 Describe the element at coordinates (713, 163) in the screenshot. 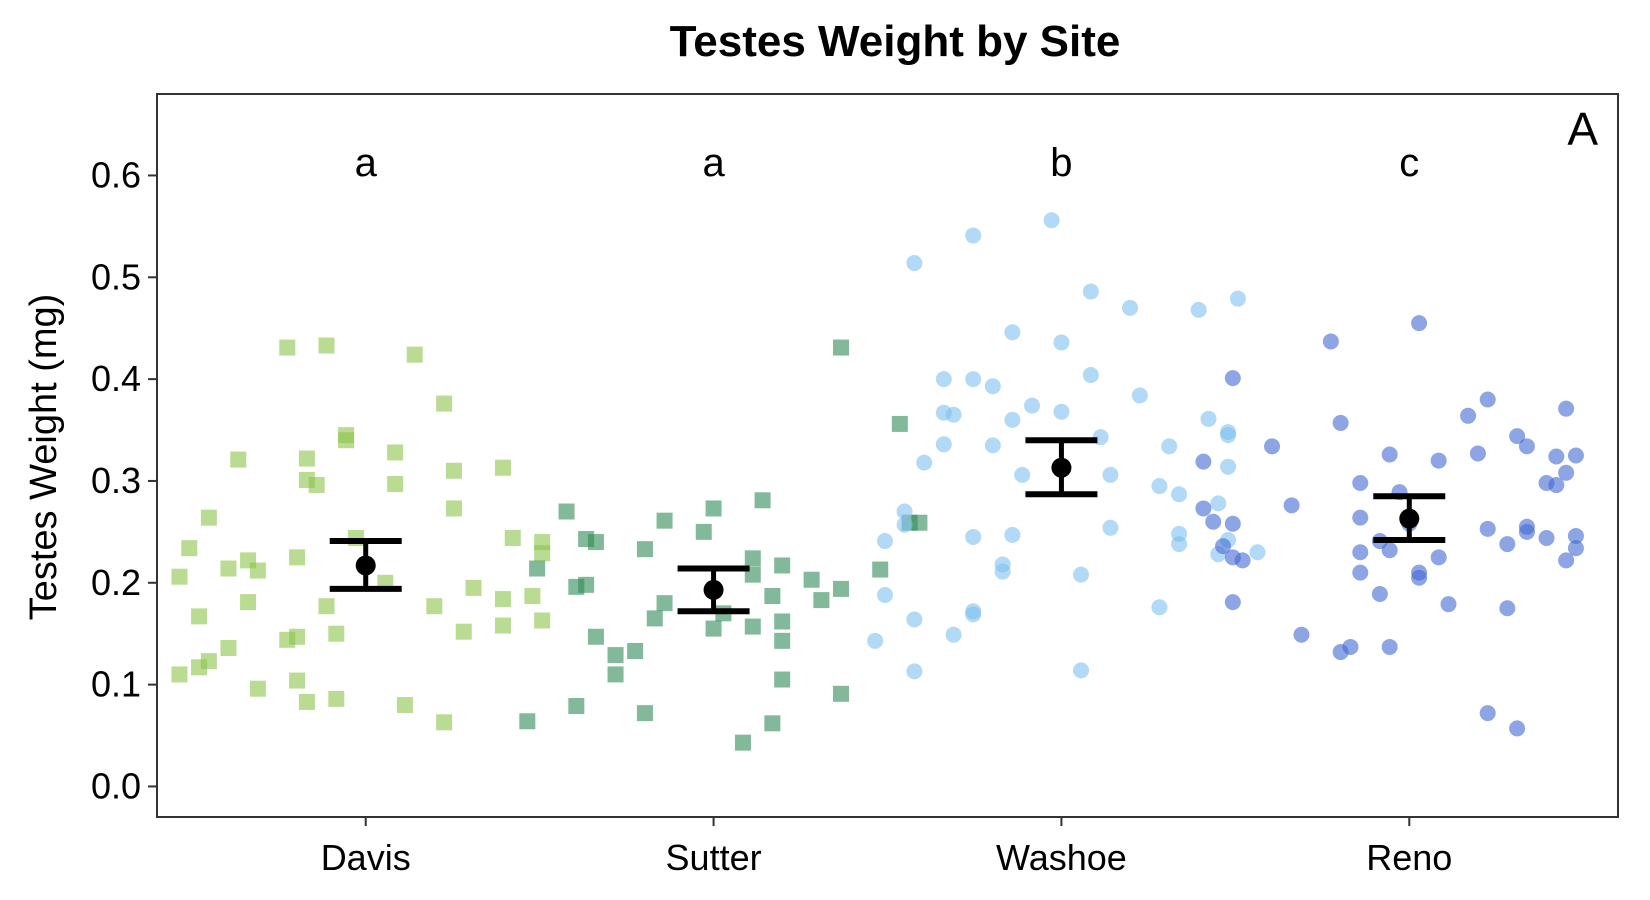

I see `significance-letter: a` at that location.